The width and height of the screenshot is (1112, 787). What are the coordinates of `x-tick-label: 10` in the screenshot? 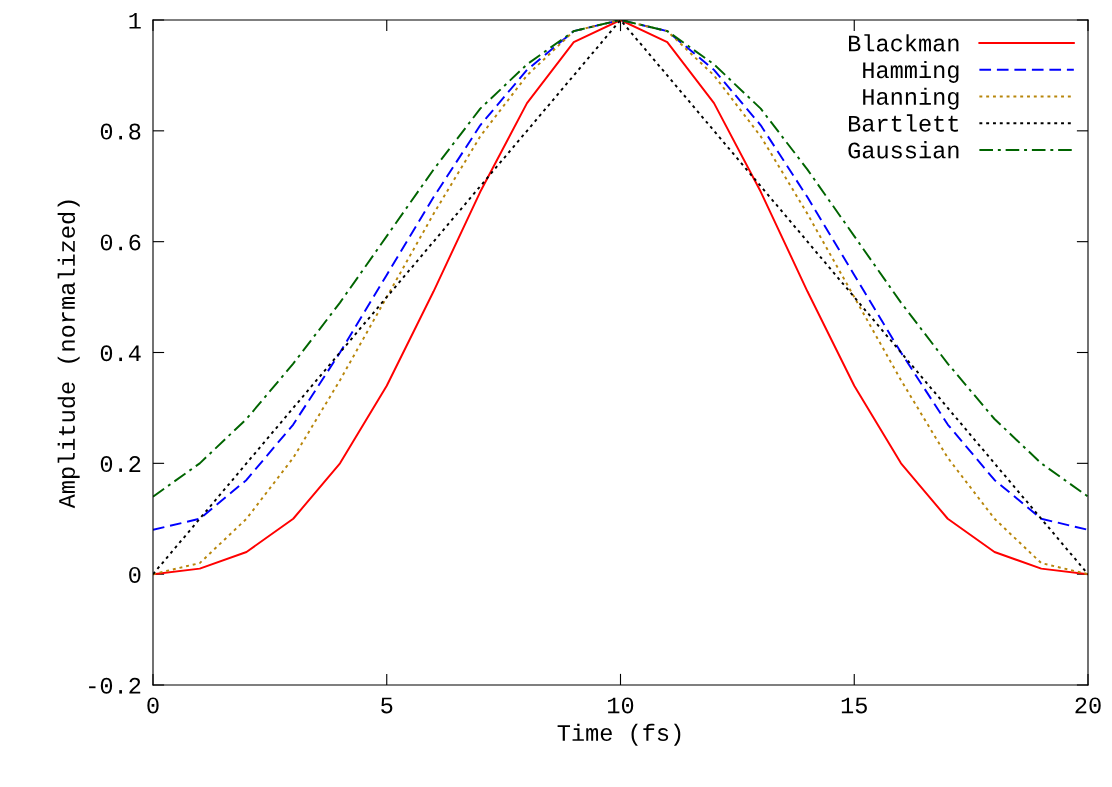 It's located at (621, 705).